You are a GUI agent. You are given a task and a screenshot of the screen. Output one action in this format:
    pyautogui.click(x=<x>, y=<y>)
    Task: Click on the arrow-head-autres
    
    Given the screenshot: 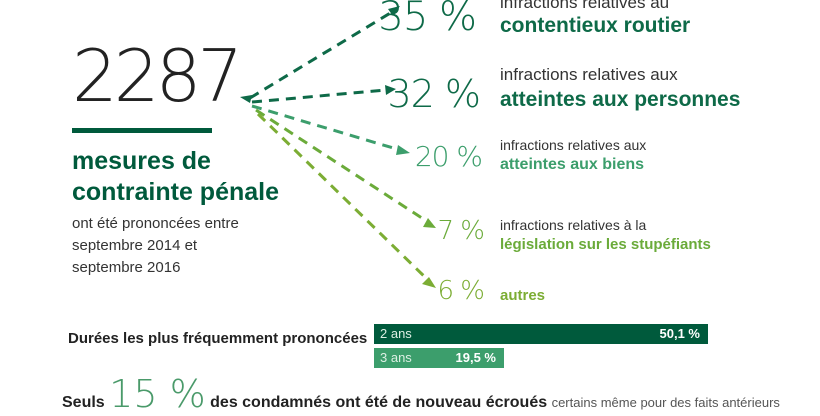 What is the action you would take?
    pyautogui.click(x=429, y=282)
    